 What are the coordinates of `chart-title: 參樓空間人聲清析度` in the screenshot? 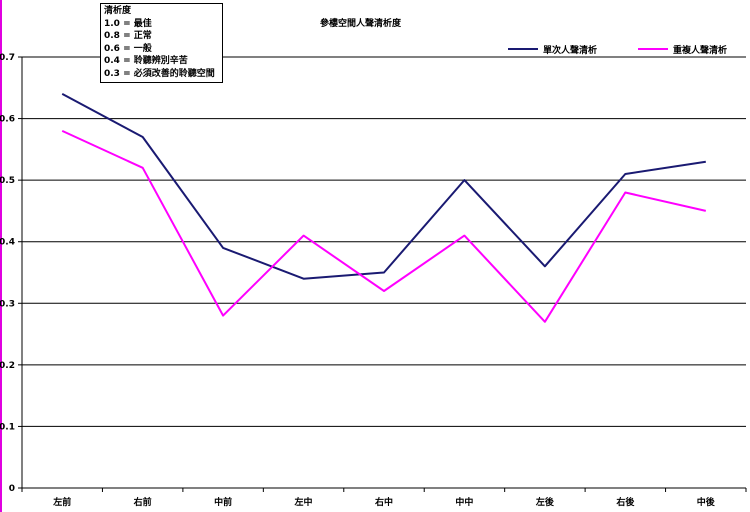 It's located at (361, 24).